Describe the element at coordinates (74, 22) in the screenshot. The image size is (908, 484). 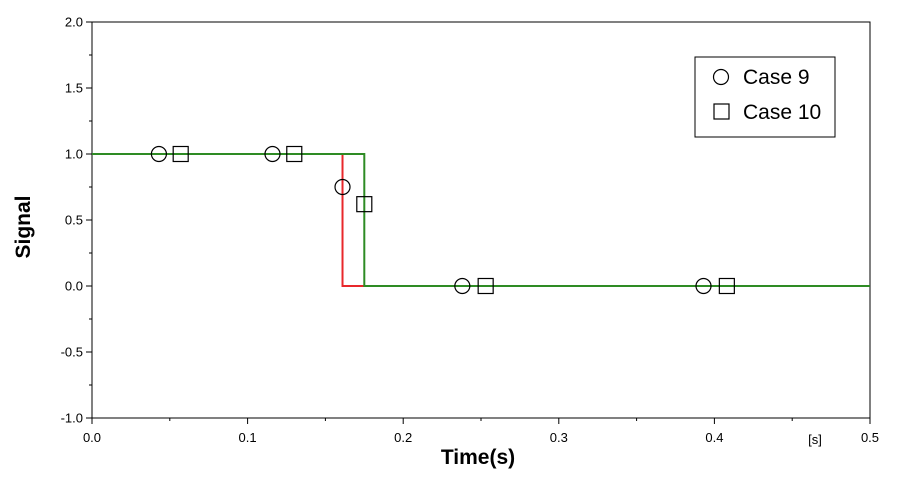
I see `y-tick-label: 2.0` at that location.